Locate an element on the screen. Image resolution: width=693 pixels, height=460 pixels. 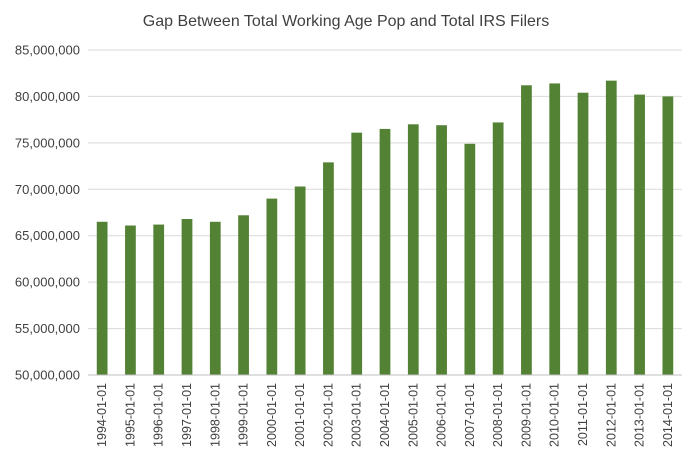
y-tick-label: 85,000,000 is located at coordinates (47, 50).